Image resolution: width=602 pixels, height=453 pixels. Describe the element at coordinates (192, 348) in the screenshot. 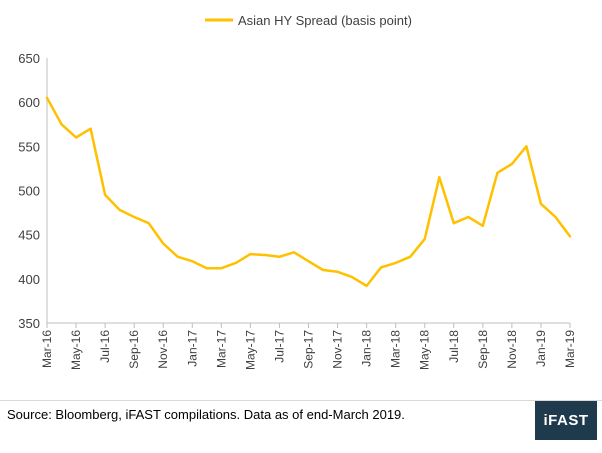

I see `x-tick-label: Jan-17` at that location.